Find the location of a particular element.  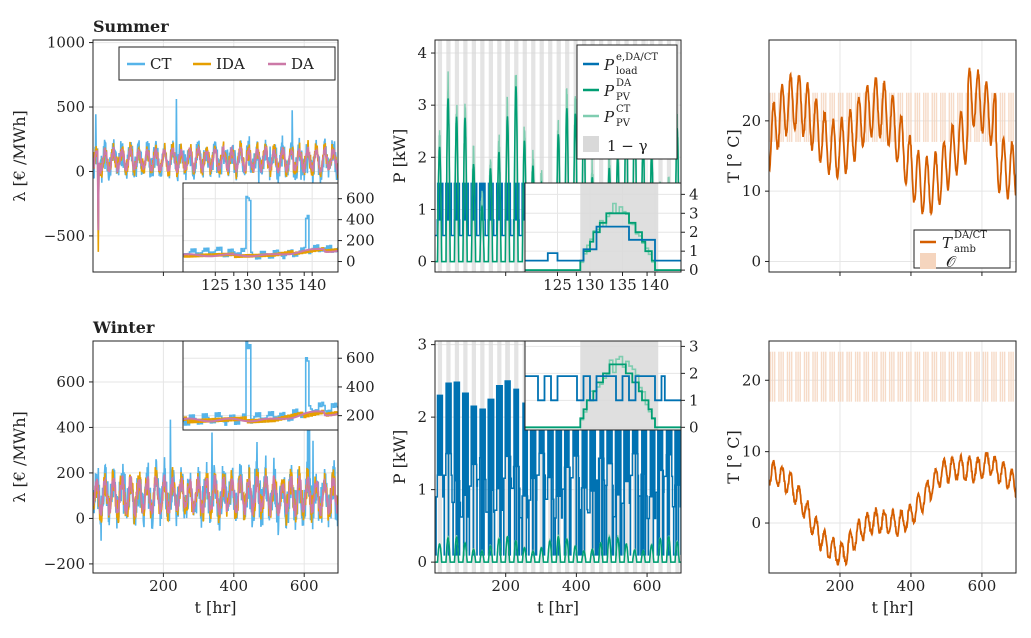

temp-series-group is located at coordinates (892, 142).